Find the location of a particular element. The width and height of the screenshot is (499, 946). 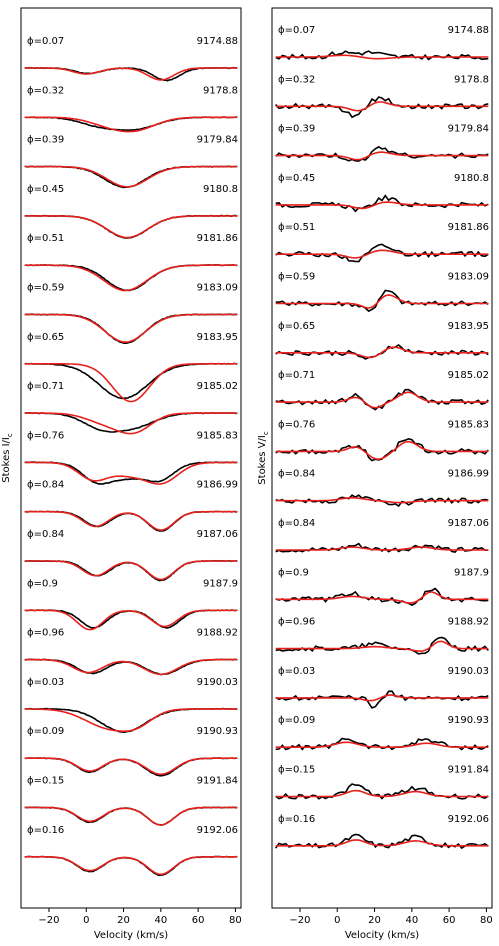

hjd-label: 9183.09 is located at coordinates (468, 277).